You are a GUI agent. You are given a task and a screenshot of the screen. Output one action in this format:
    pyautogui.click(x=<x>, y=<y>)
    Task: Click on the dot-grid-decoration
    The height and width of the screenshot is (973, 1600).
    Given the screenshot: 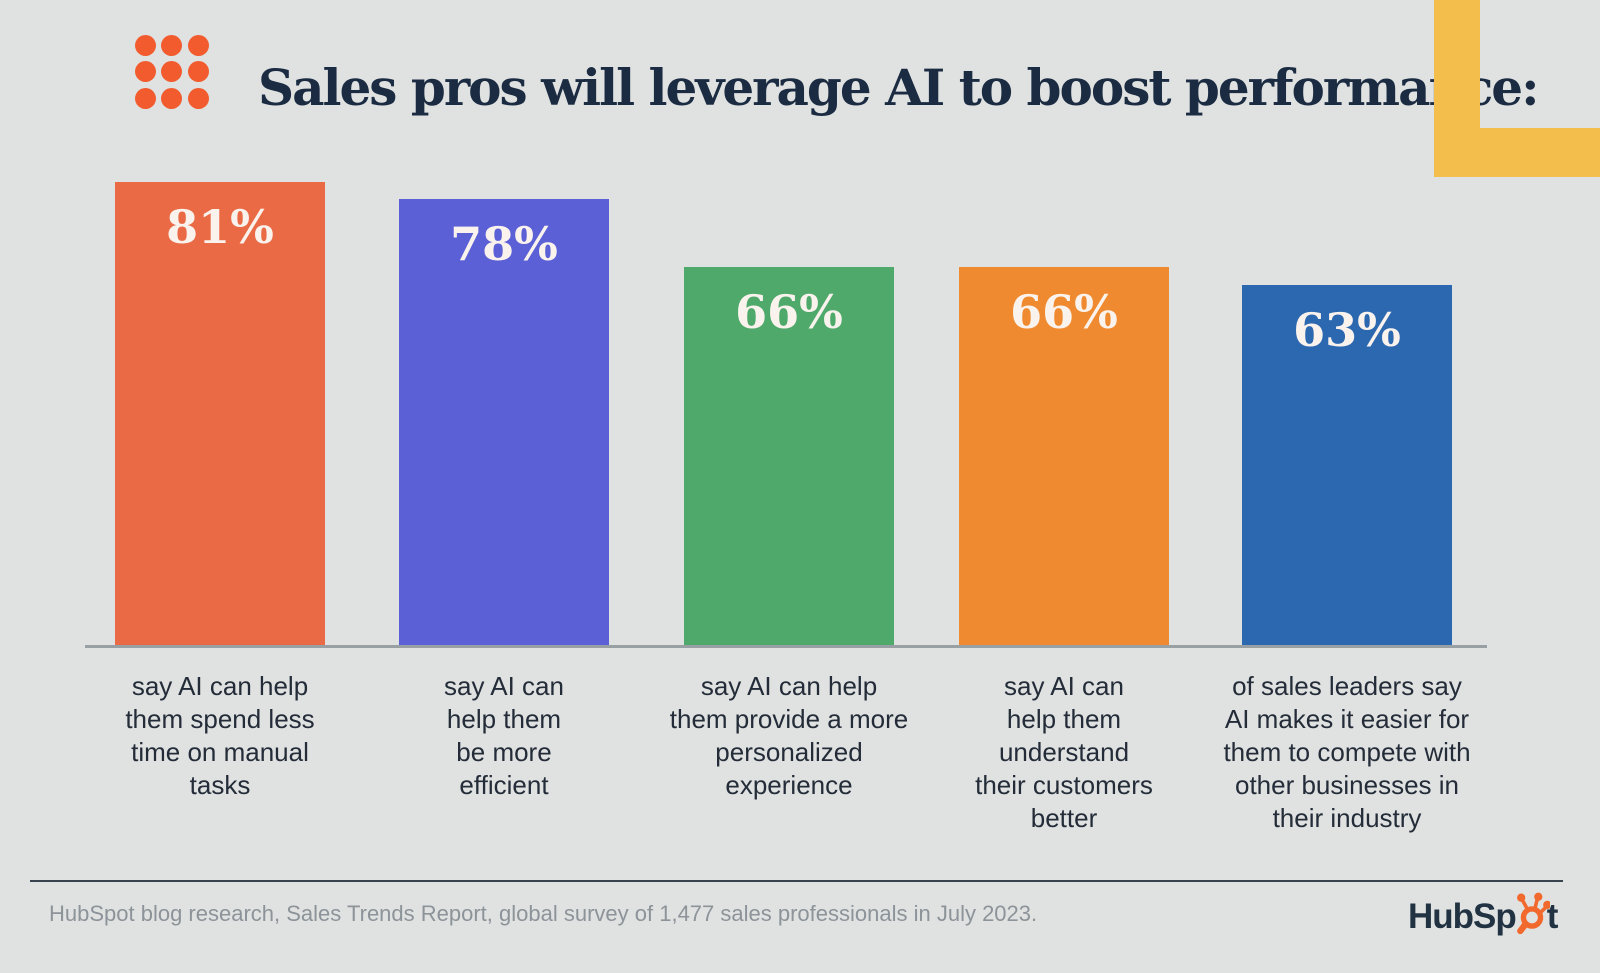 What is the action you would take?
    pyautogui.click(x=172, y=72)
    